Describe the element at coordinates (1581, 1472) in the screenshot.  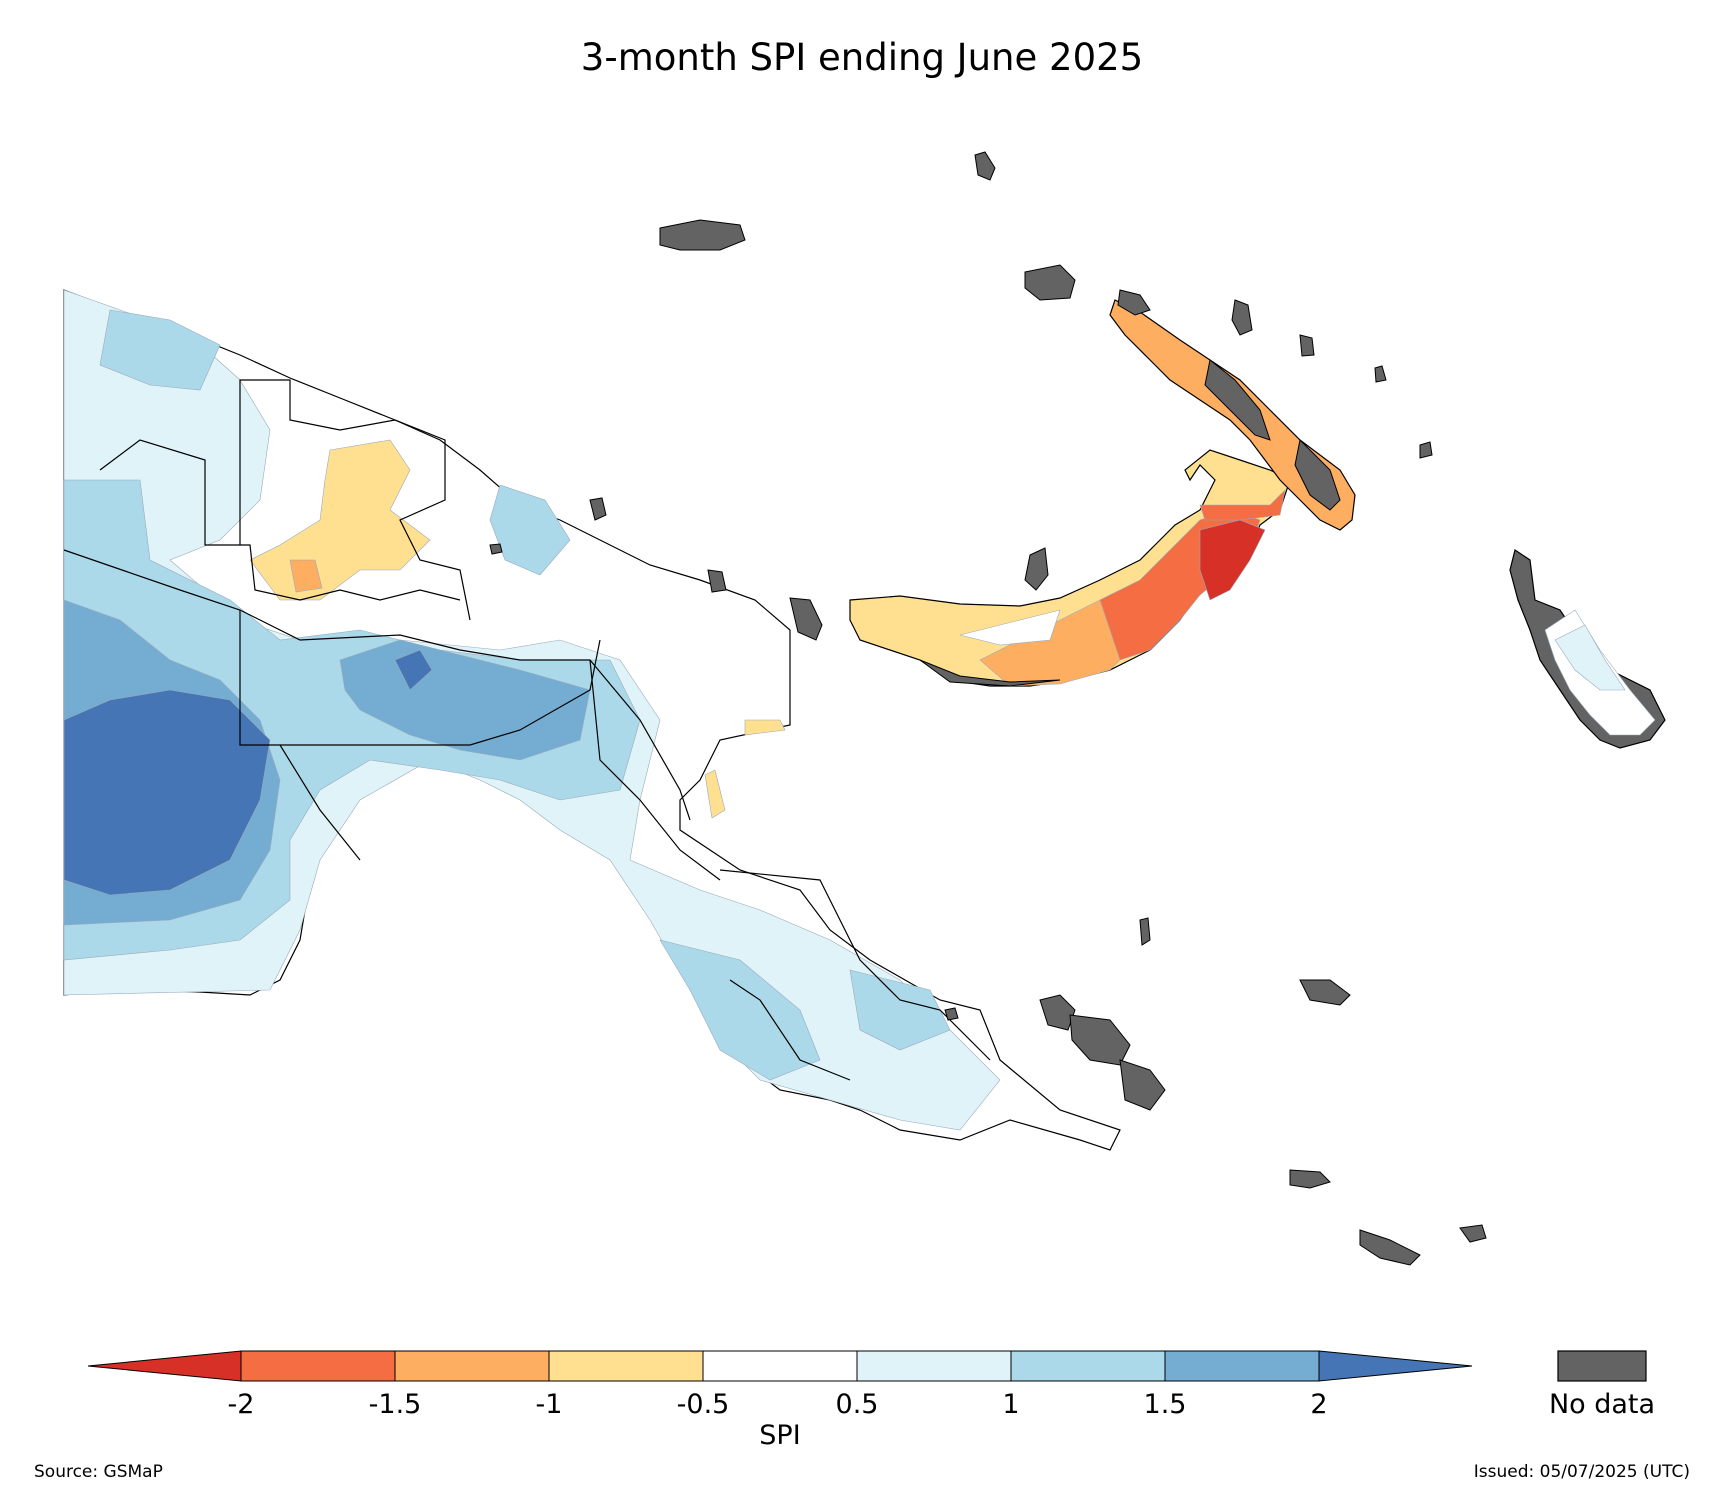
I see `issued-text: Issued: 05/07/2025 (UTC)` at that location.